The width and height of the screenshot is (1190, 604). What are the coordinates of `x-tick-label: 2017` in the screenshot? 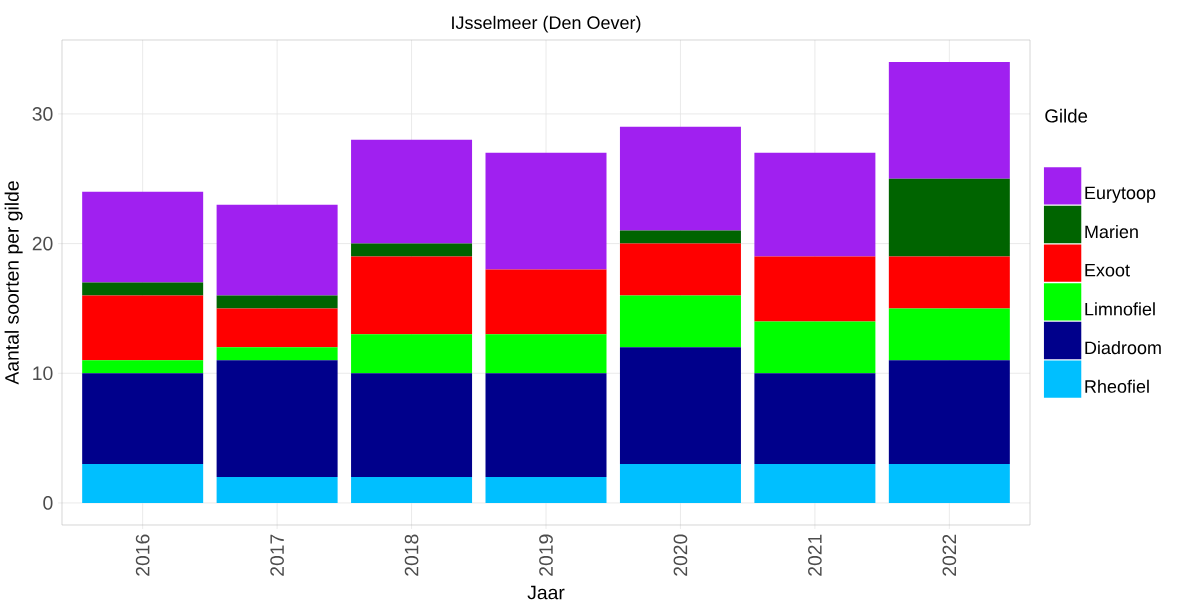 It's located at (277, 555).